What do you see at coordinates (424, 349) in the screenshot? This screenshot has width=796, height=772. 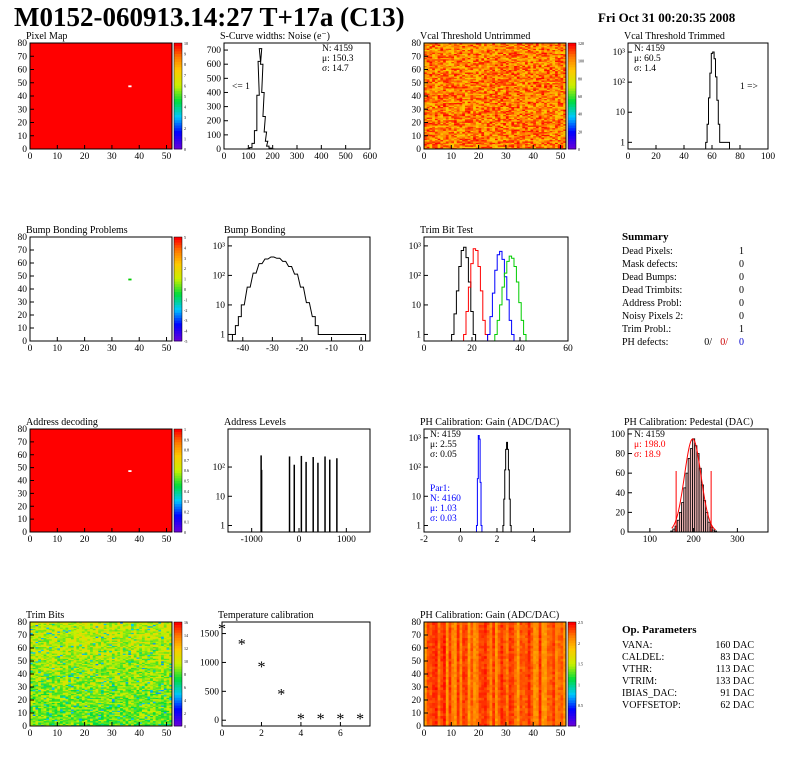 I see `x-tick-label: 0` at bounding box center [424, 349].